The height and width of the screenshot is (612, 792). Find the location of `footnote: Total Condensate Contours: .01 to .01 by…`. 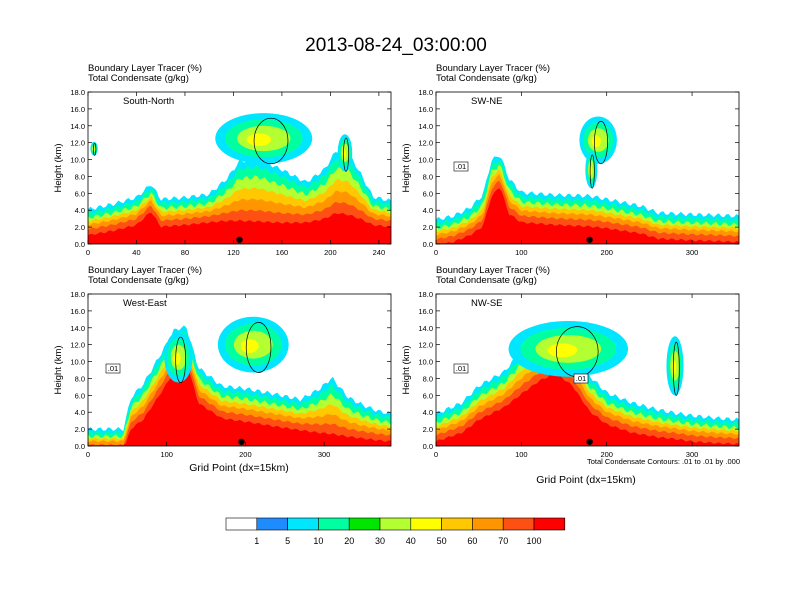

footnote: Total Condensate Contours: .01 to .01 by… is located at coordinates (663, 461).